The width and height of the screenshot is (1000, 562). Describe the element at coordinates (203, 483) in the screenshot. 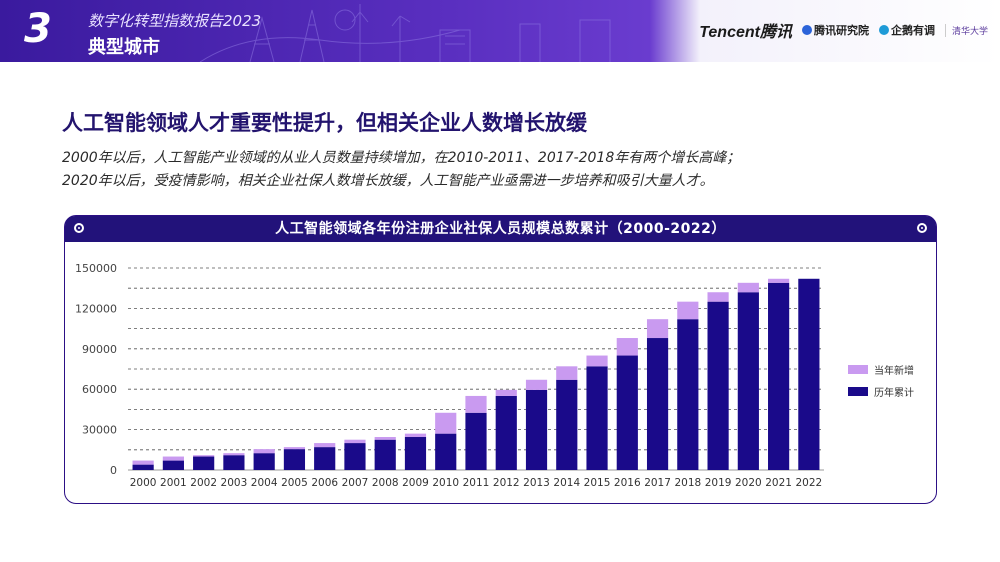

I see `x-tick-label: 2002` at that location.